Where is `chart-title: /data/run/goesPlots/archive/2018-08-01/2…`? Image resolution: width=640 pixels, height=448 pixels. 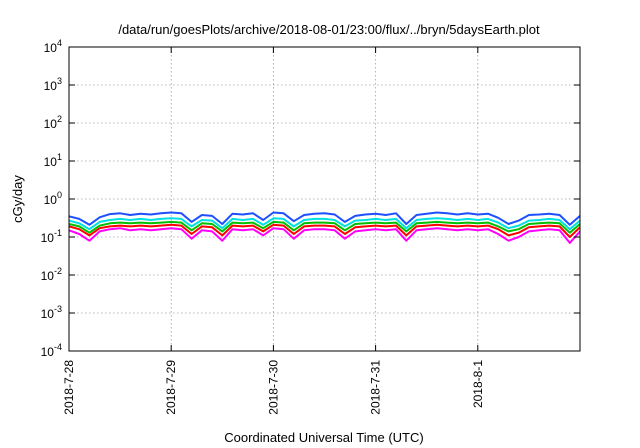 chart-title: /data/run/goesPlots/archive/2018-08-01/2… is located at coordinates (329, 29).